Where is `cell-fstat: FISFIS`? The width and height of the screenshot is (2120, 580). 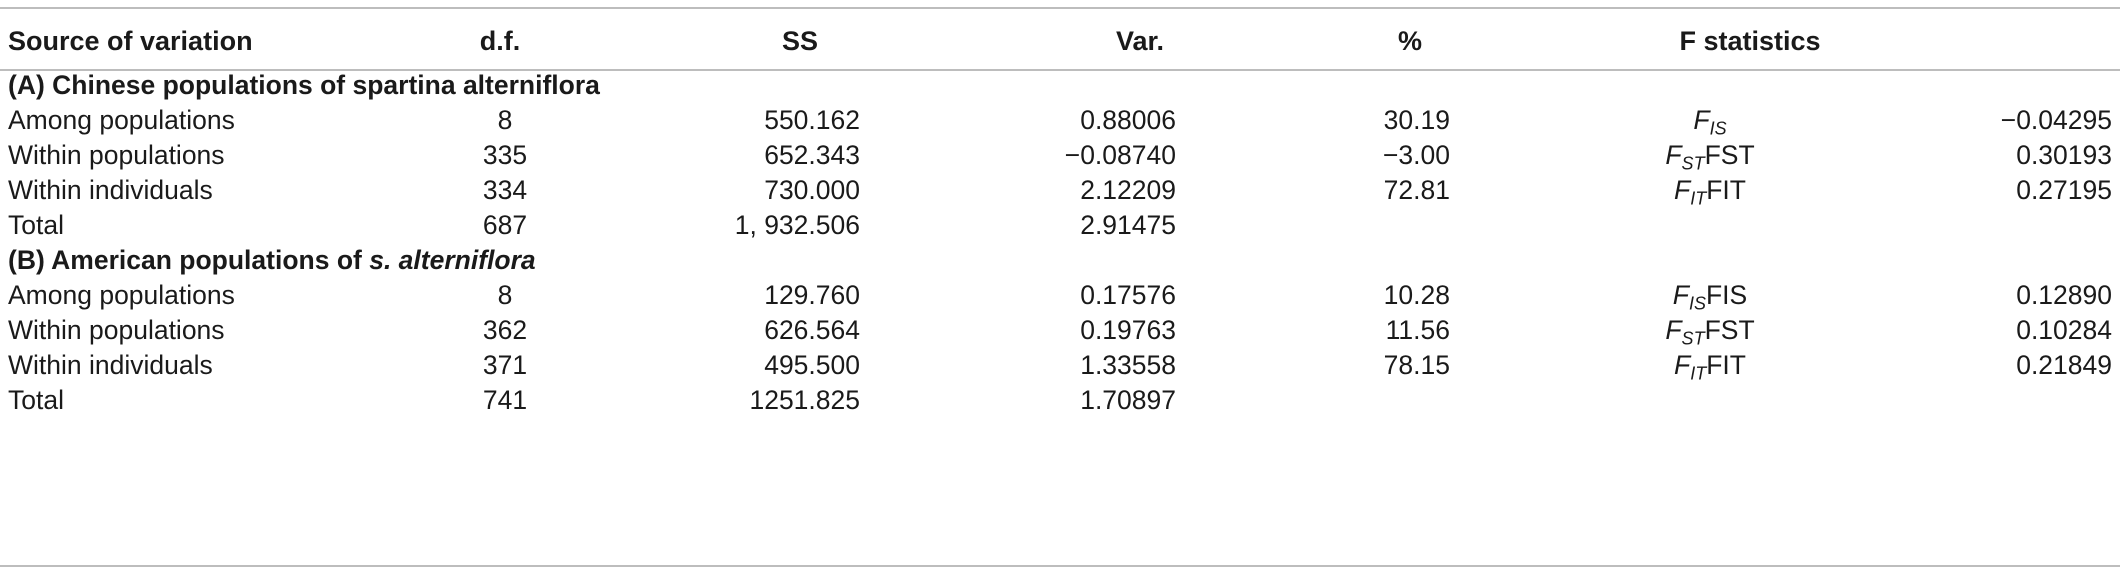 cell-fstat: FISFIS is located at coordinates (1710, 299).